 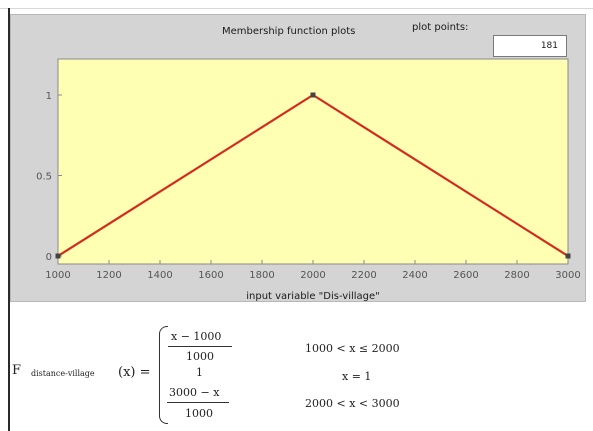 I want to click on x-tick-label: 2000, so click(x=312, y=275).